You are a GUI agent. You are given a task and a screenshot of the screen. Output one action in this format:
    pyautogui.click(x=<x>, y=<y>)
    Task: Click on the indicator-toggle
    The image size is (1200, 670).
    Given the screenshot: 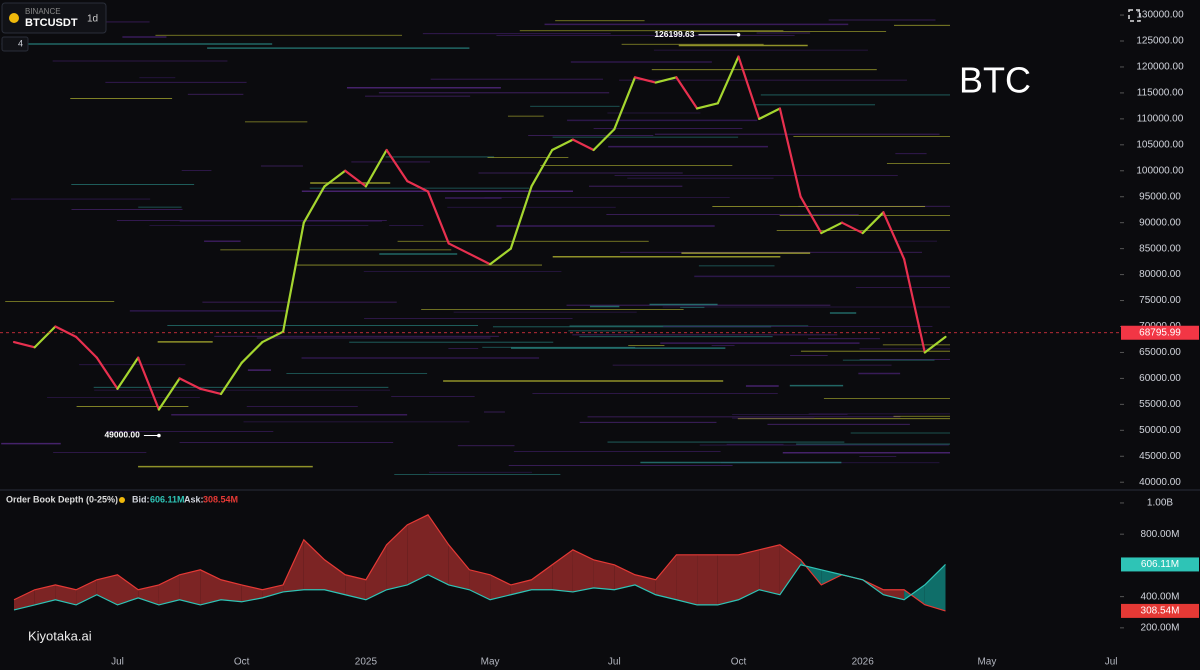 What is the action you would take?
    pyautogui.click(x=15, y=44)
    